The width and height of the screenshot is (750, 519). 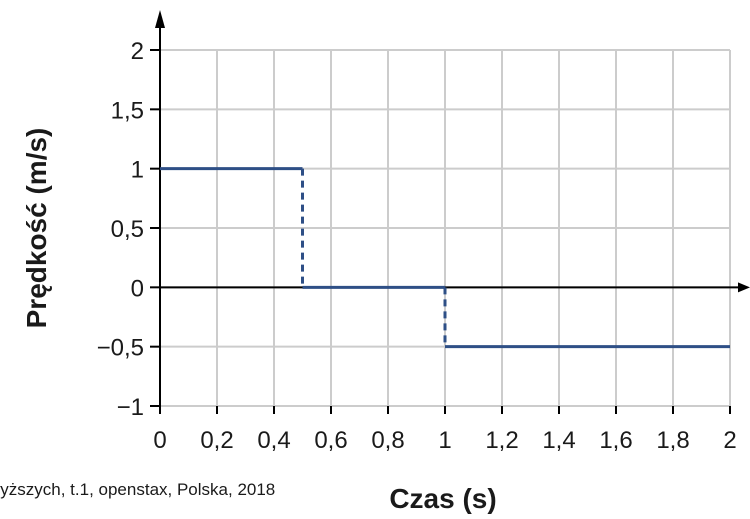 What do you see at coordinates (672, 440) in the screenshot?
I see `x-tick-label: 1,8` at bounding box center [672, 440].